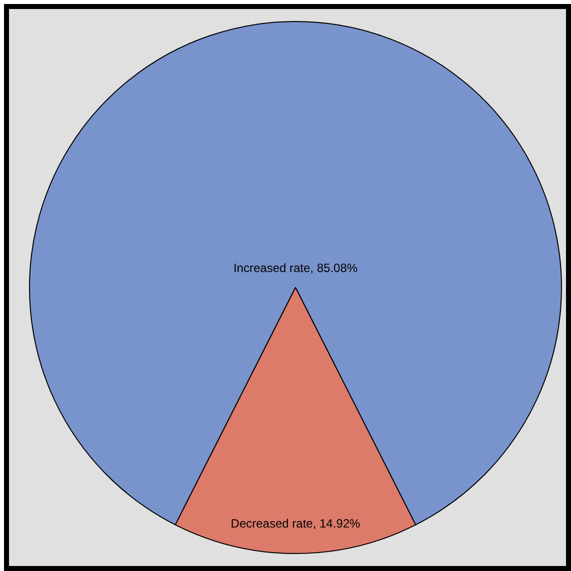 Image resolution: width=571 pixels, height=571 pixels. I want to click on slice-label: Decreased rate, 14.92%, so click(295, 523).